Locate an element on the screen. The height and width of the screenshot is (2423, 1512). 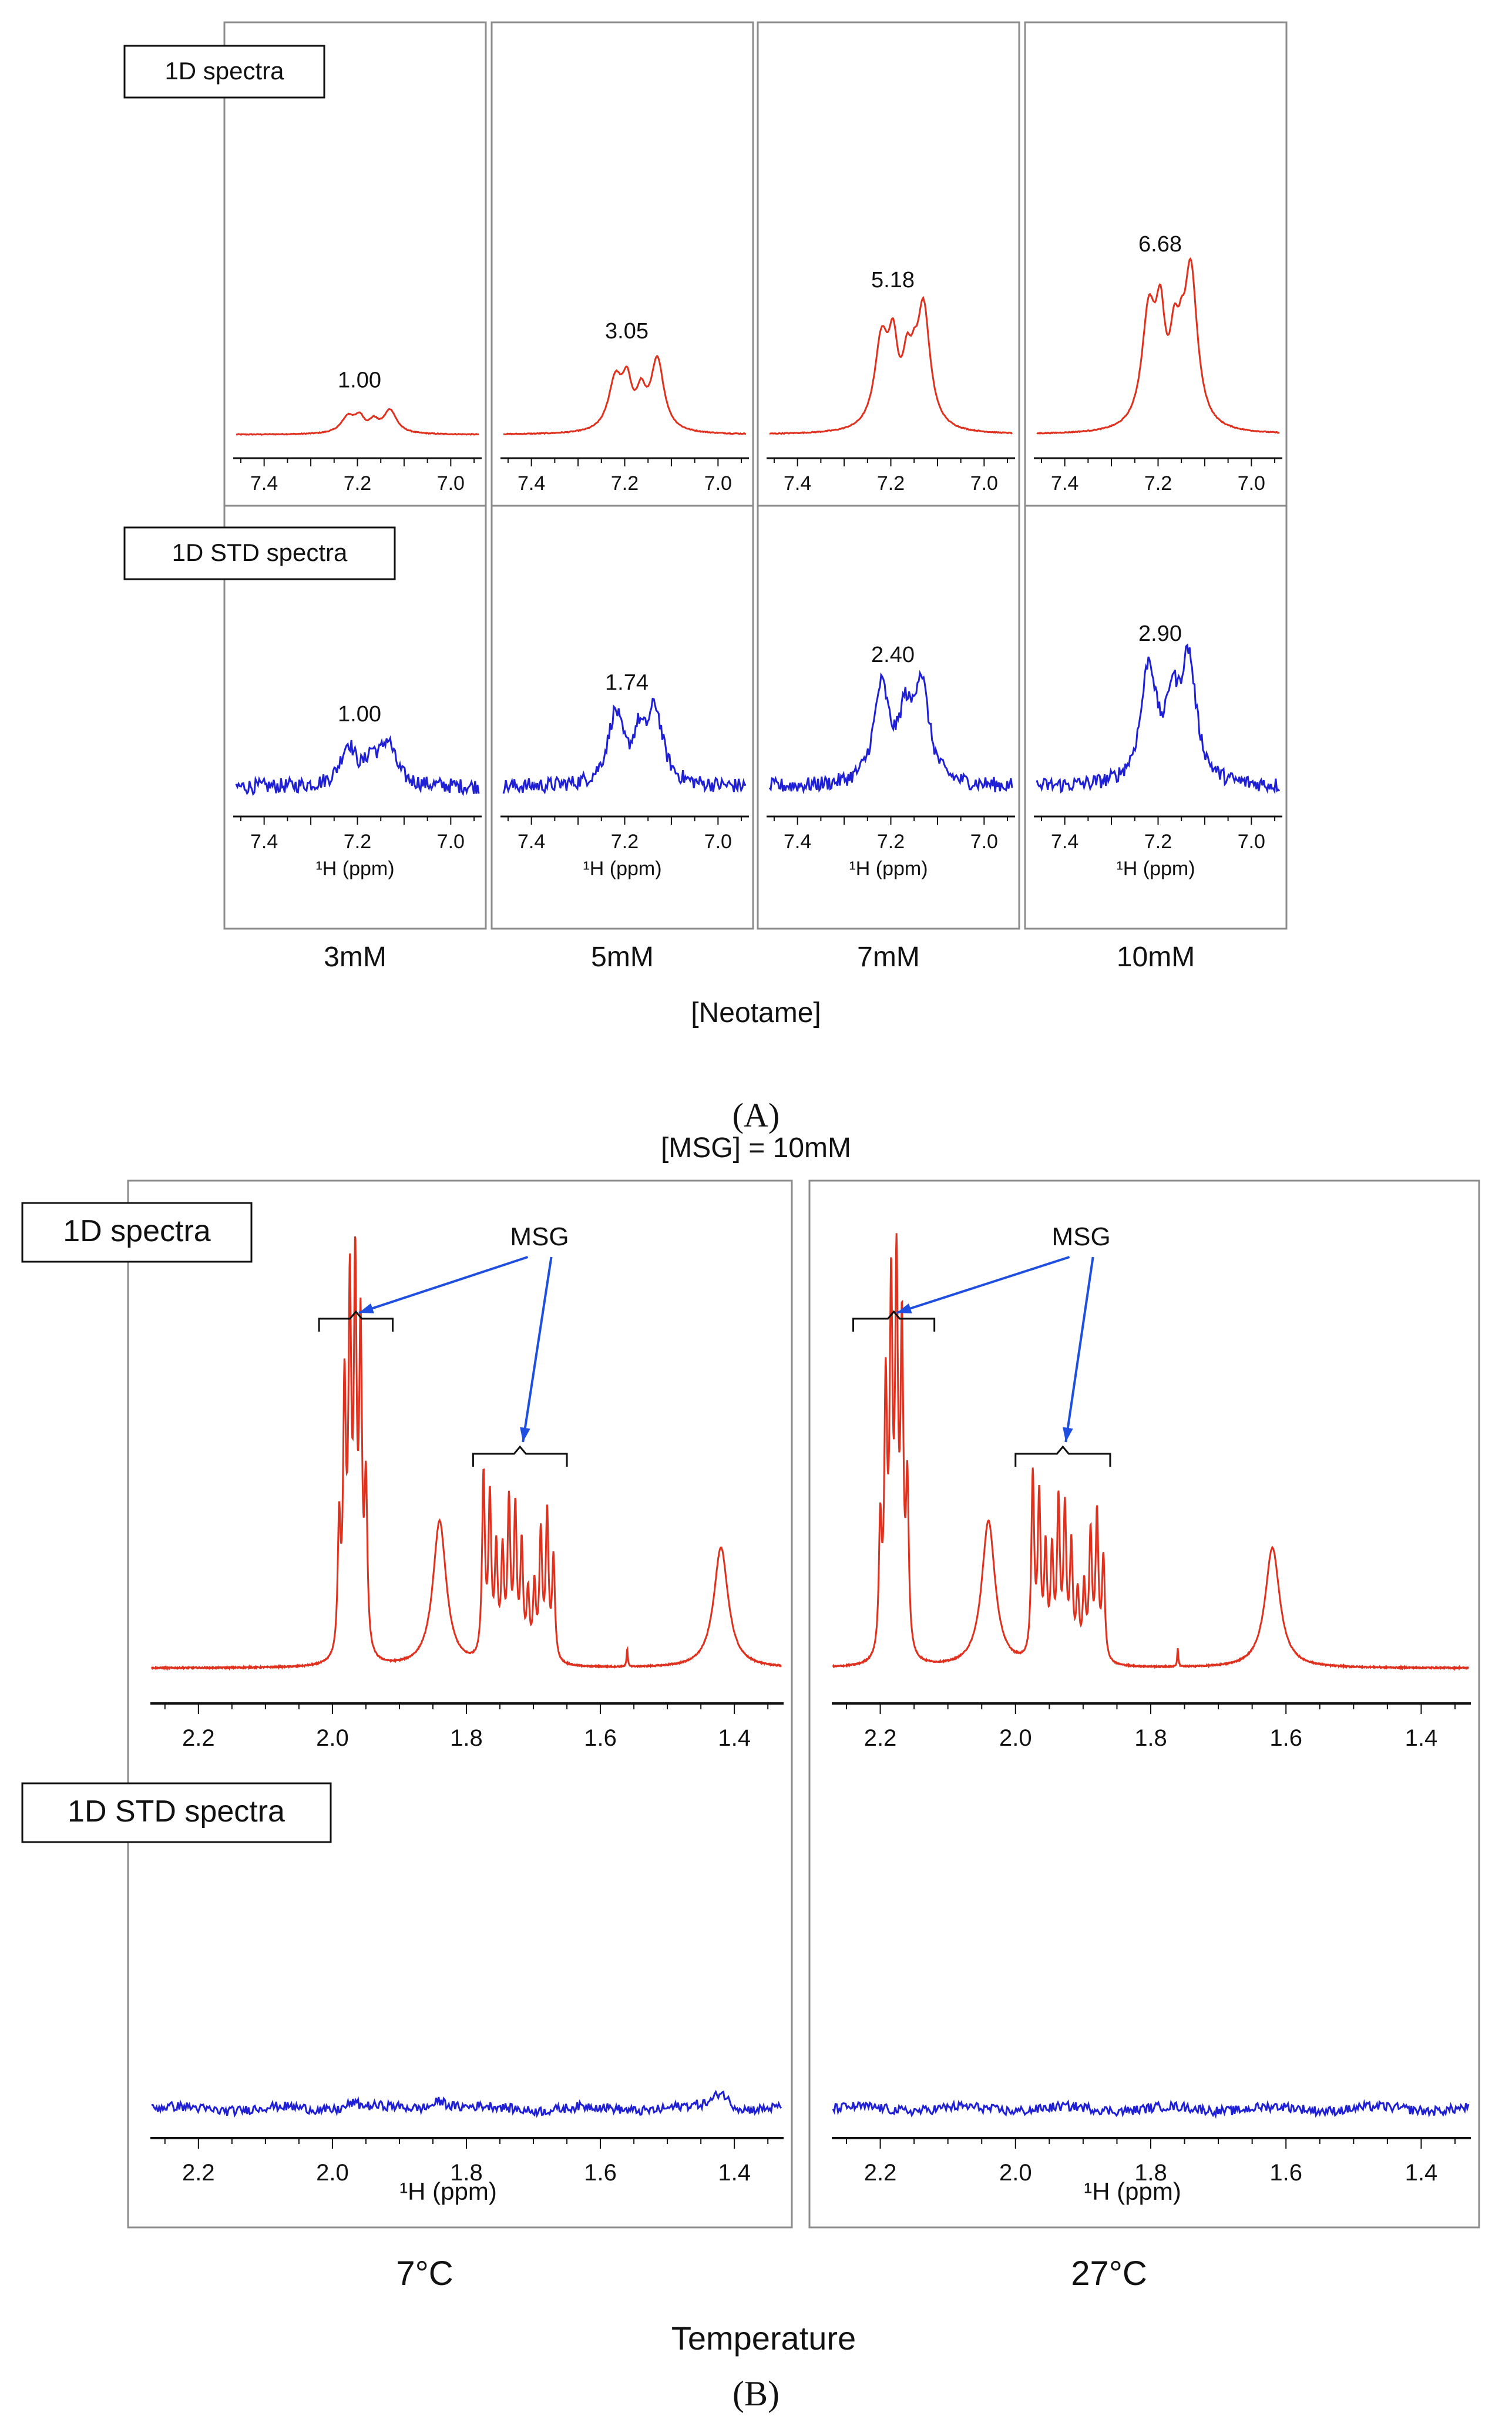
a-concentration-label-2: 5mM is located at coordinates (622, 957).